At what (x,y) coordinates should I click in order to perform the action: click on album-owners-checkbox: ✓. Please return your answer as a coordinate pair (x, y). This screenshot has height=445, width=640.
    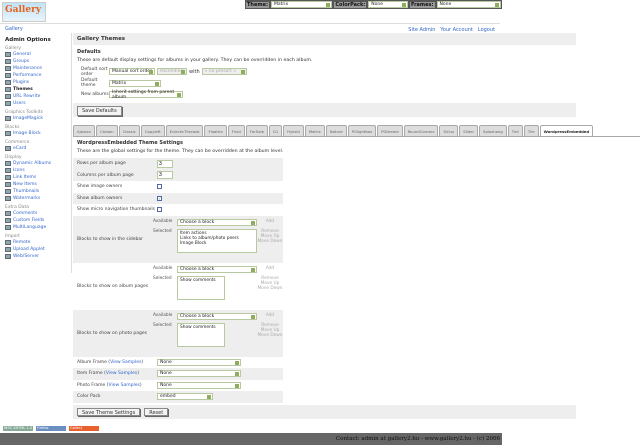
    Looking at the image, I should click on (159, 198).